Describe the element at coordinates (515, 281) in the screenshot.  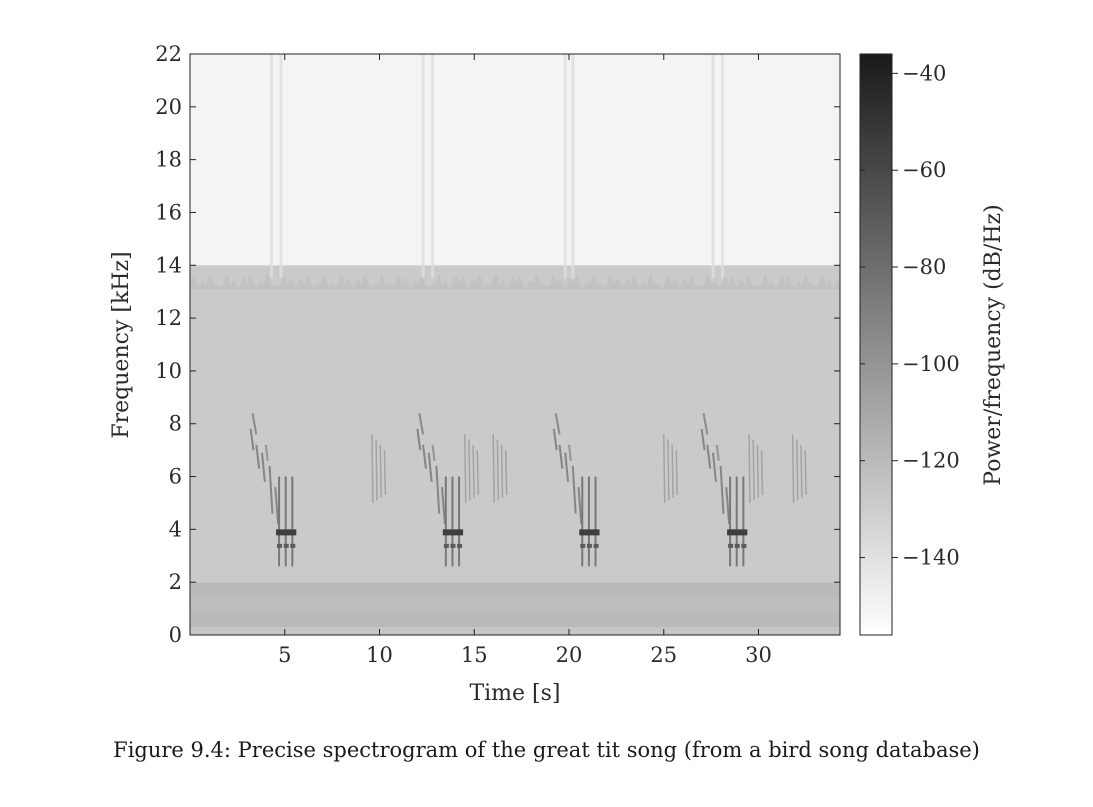
I see `cutoff-edge` at that location.